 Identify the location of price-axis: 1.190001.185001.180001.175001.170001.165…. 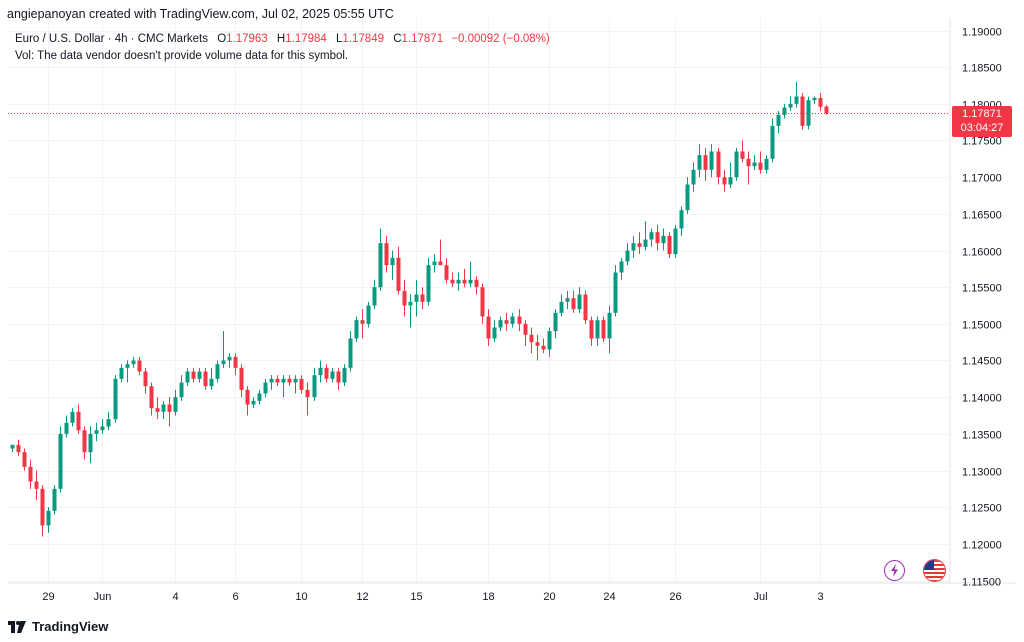
(982, 308).